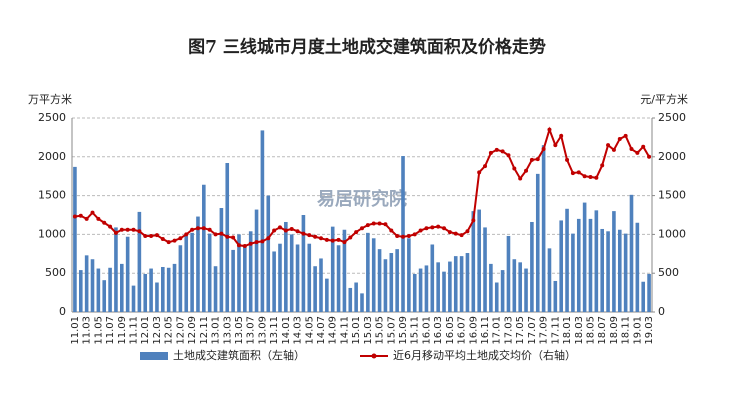 Image resolution: width=734 pixels, height=406 pixels. Describe the element at coordinates (192, 330) in the screenshot. I see `x-tick-label: 12.09` at that location.